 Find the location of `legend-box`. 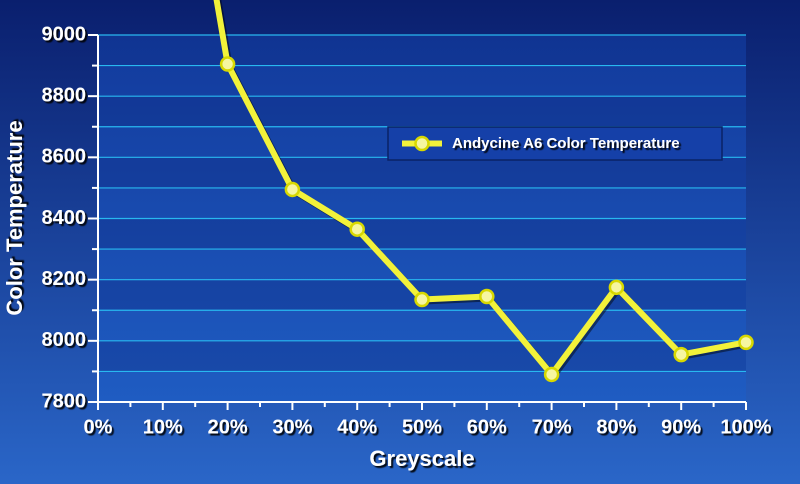

legend-box is located at coordinates (555, 143).